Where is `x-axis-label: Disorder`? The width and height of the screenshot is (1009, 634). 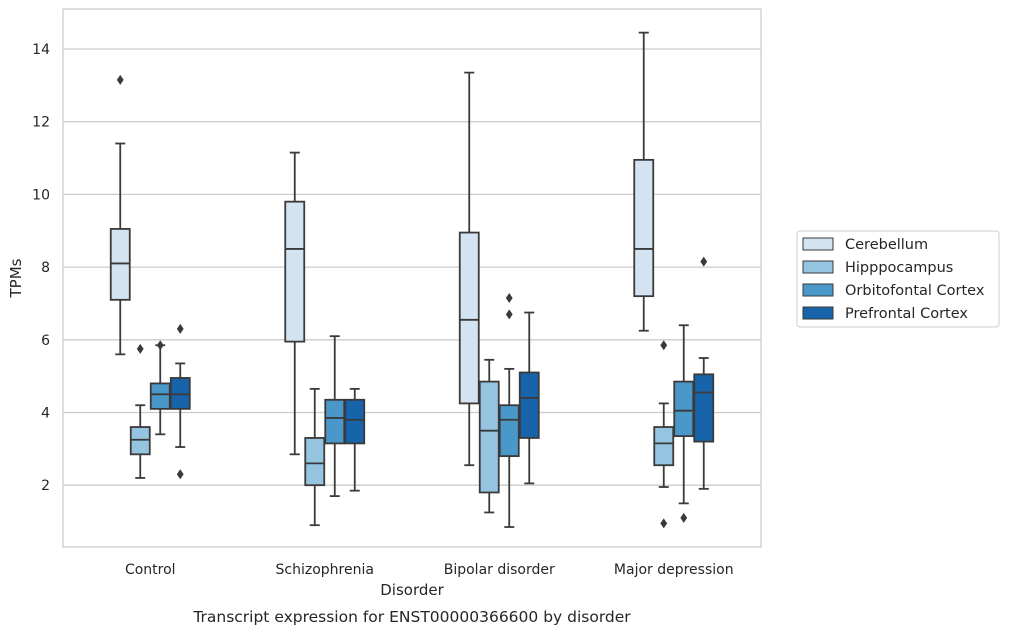 x-axis-label: Disorder is located at coordinates (412, 590).